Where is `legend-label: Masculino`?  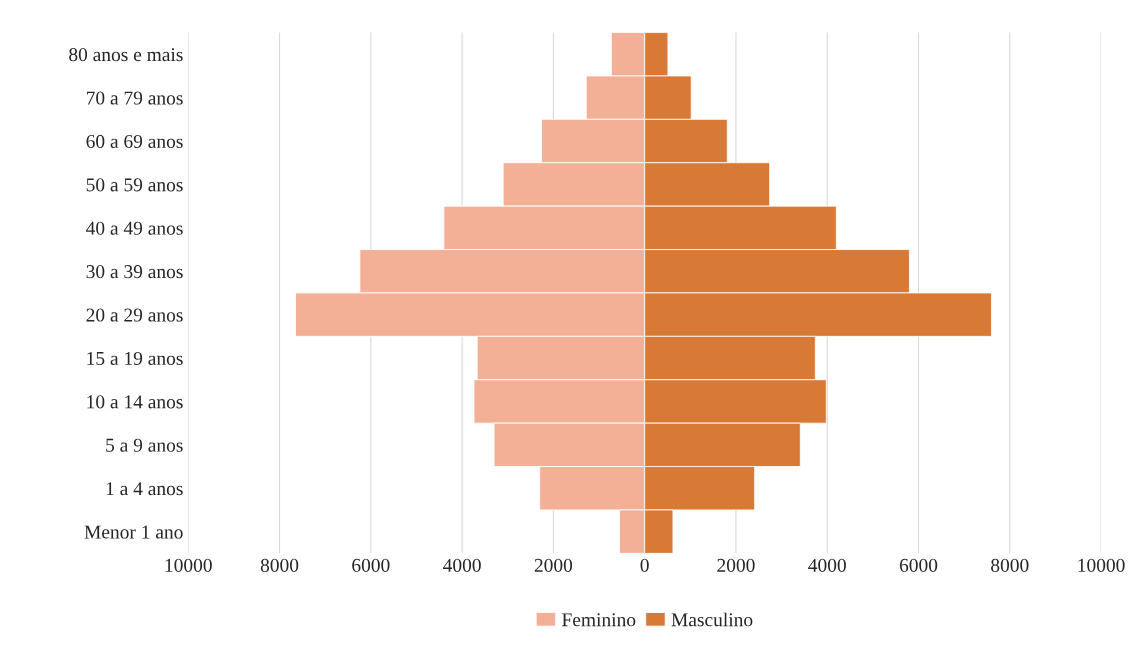
legend-label: Masculino is located at coordinates (712, 619).